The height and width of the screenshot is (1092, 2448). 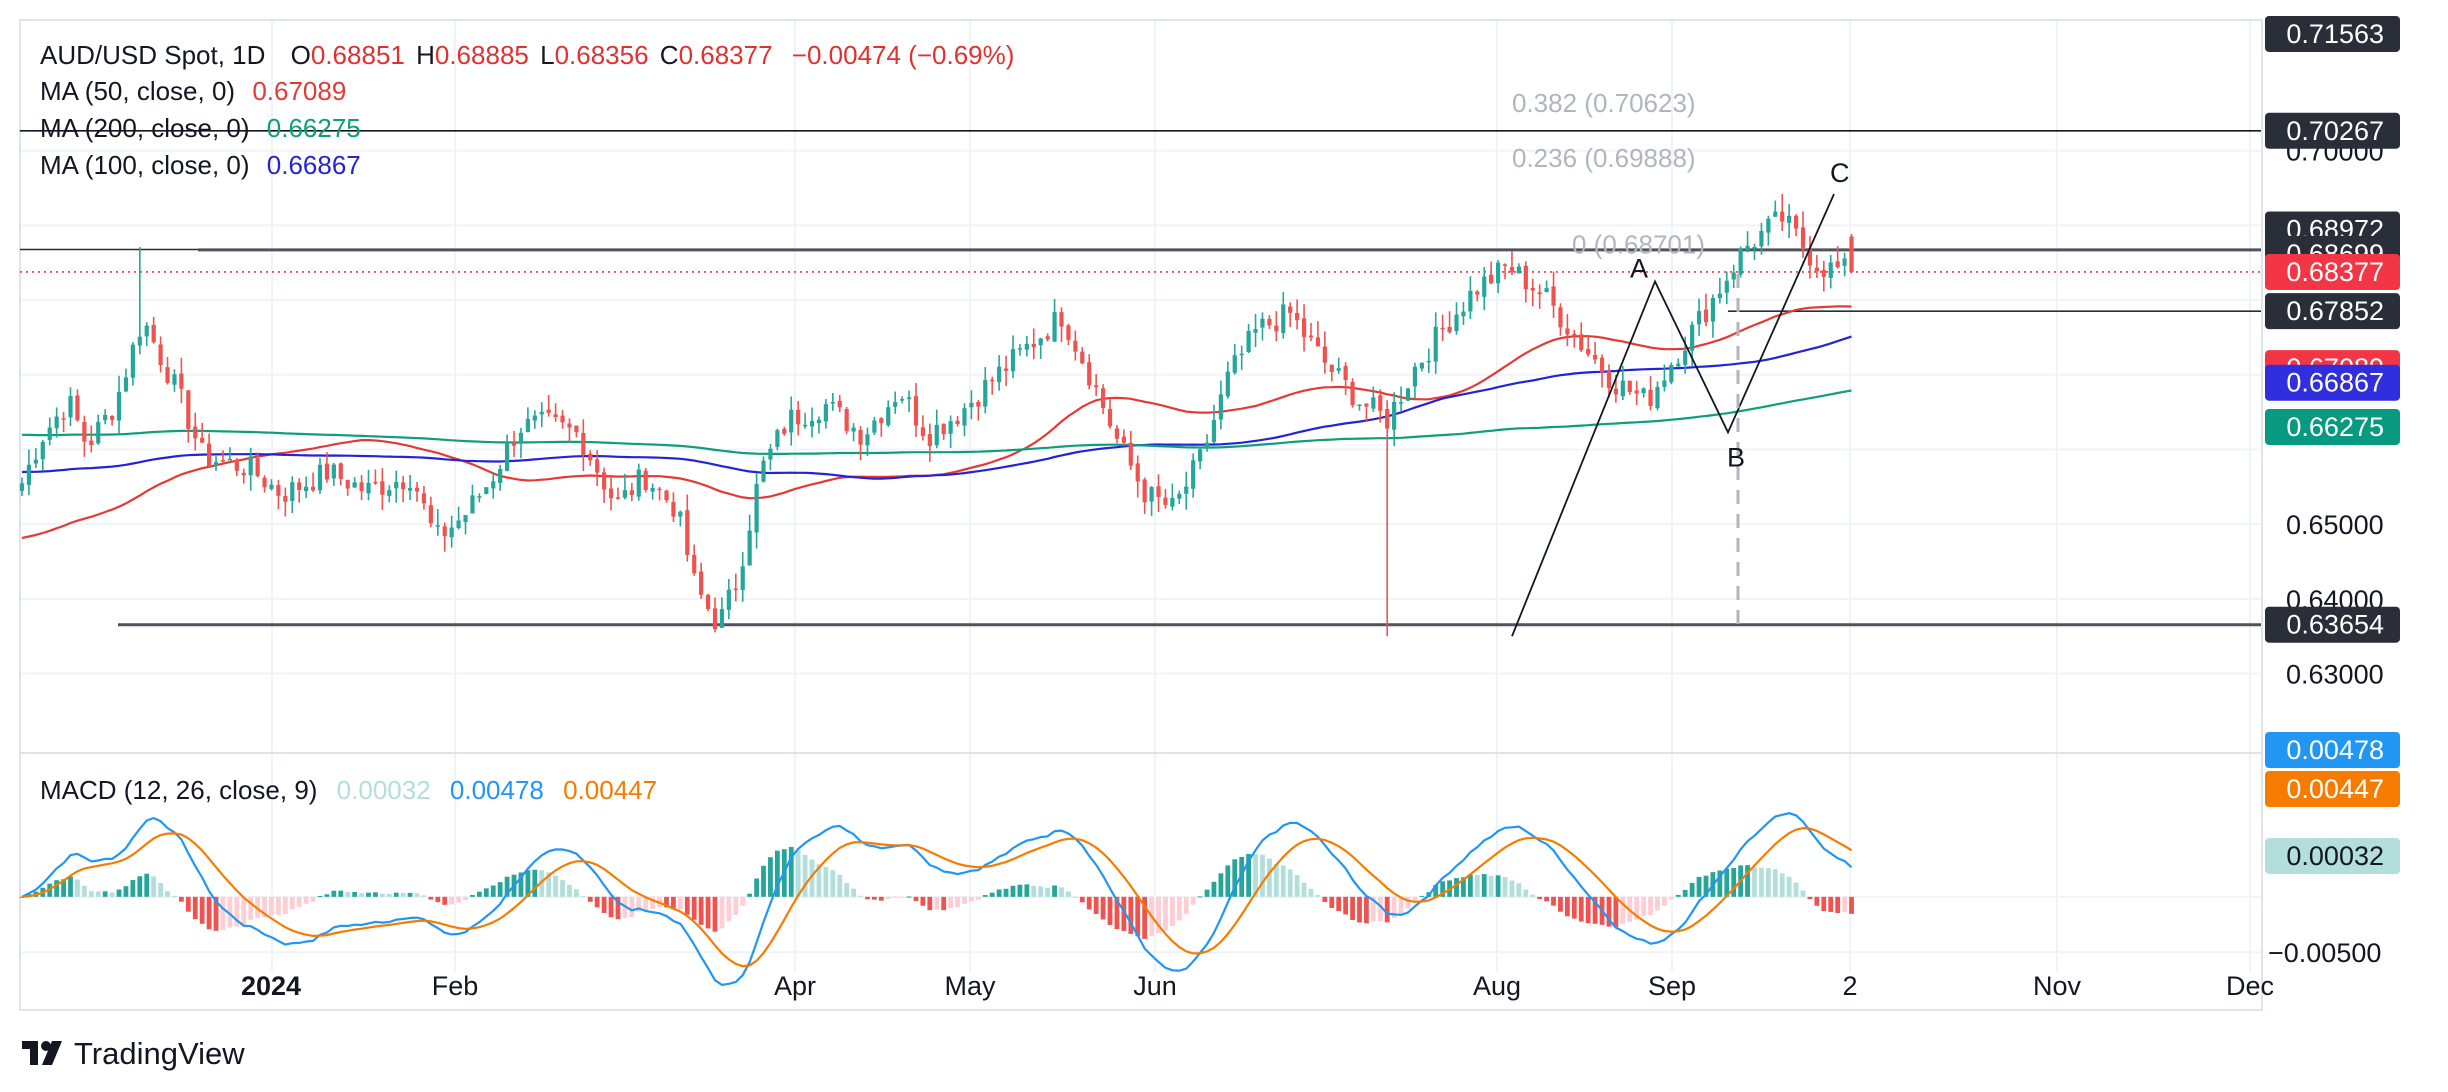 I want to click on ma100-line, so click(x=936, y=407).